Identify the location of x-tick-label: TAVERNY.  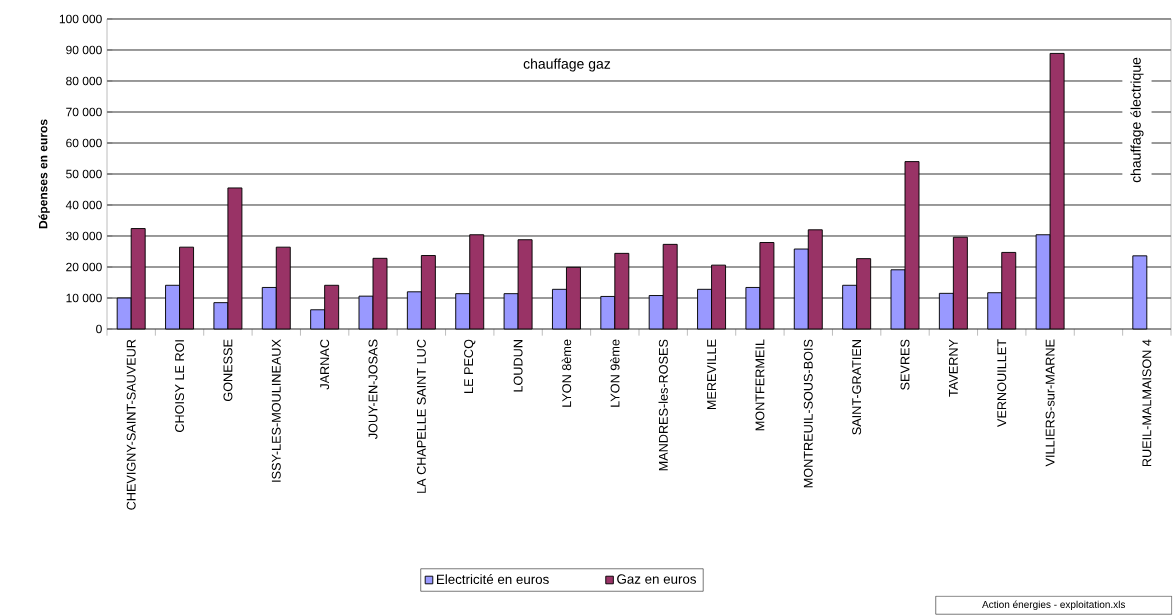
(953, 368).